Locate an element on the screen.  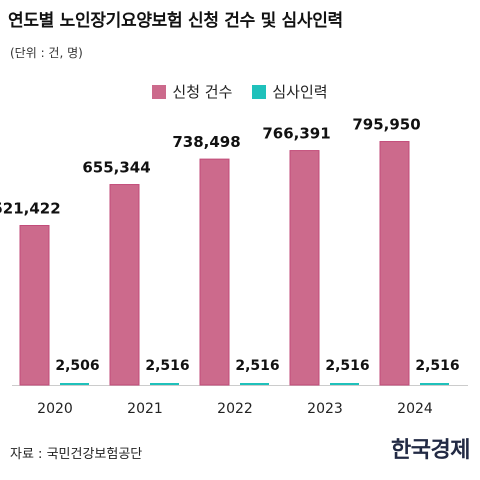
bar-reviewers-2022 is located at coordinates (254, 384).